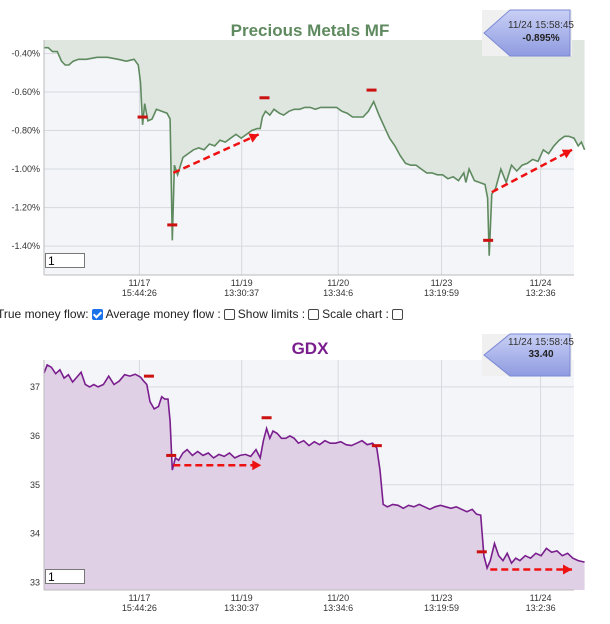 This screenshot has width=610, height=624. What do you see at coordinates (97, 314) in the screenshot?
I see `true-money-flow-checkbox` at bounding box center [97, 314].